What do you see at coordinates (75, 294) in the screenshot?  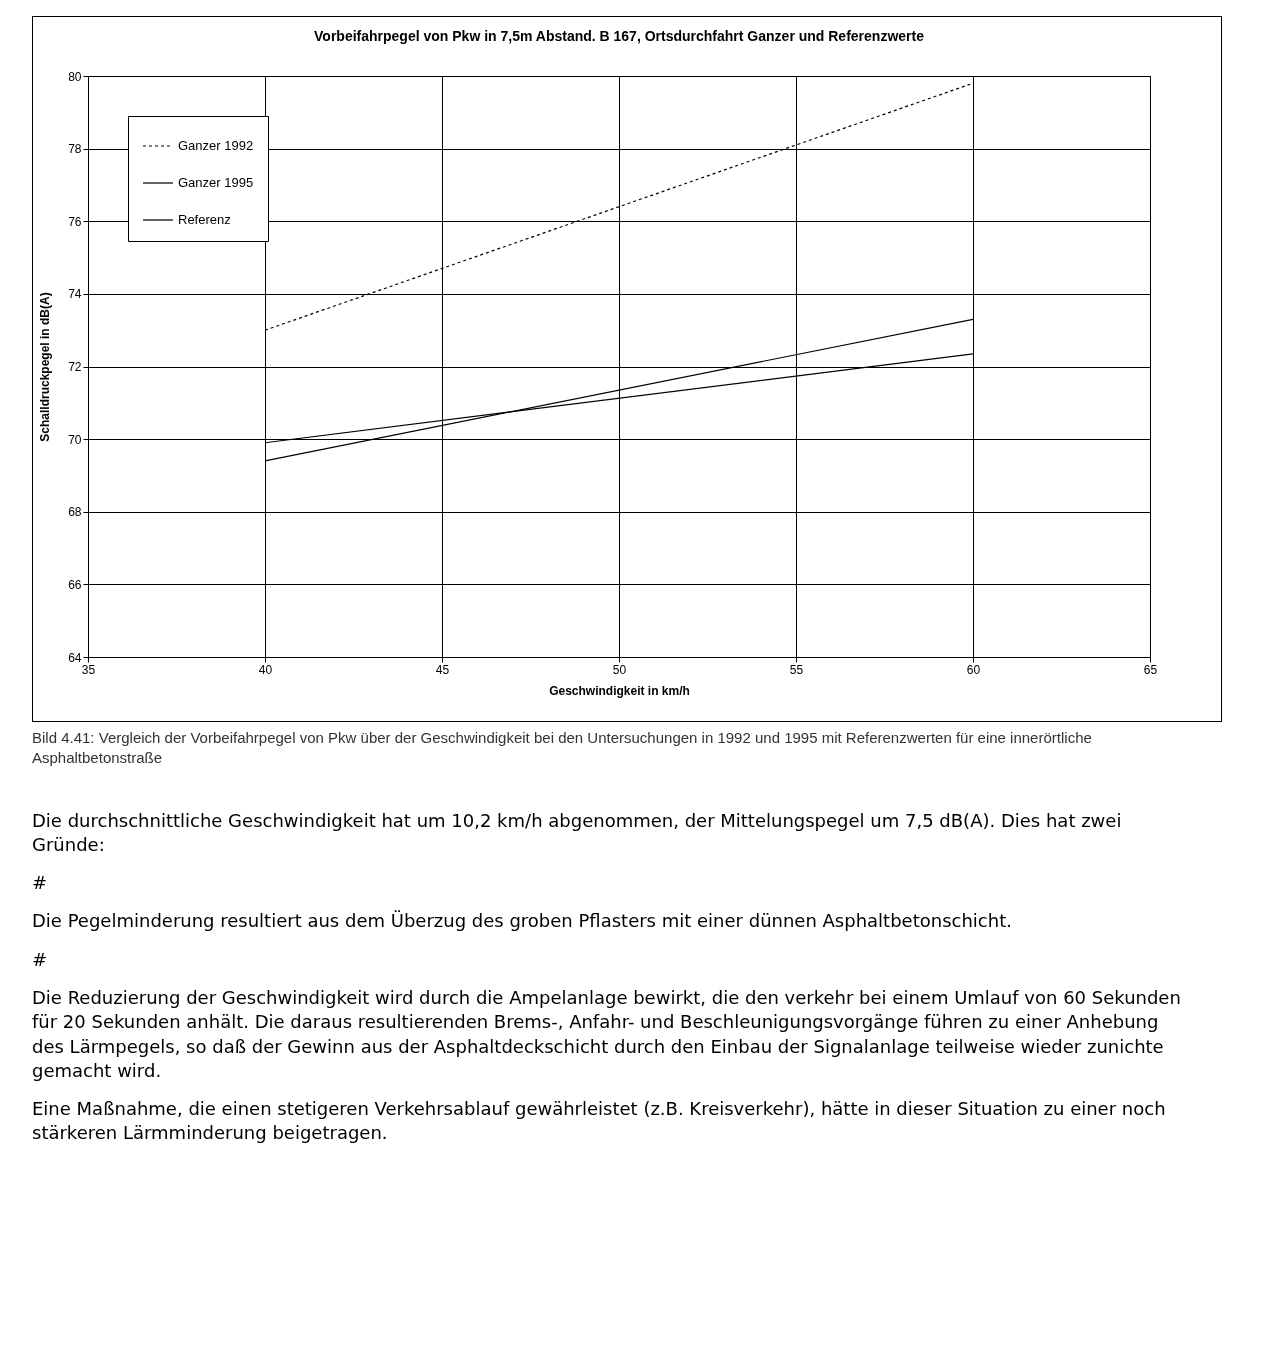 I see `y-tick-label: 74` at bounding box center [75, 294].